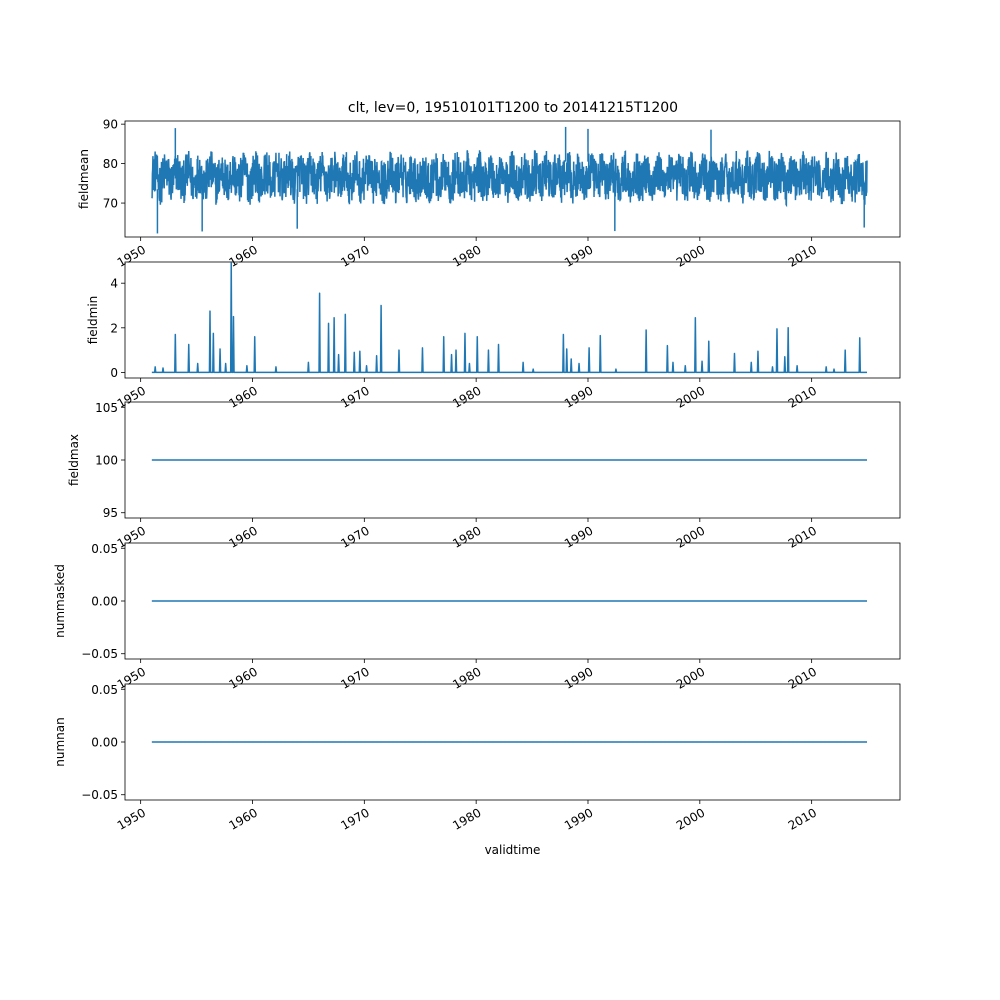  I want to click on x-tick-label-4-0: 1950, so click(131, 677).